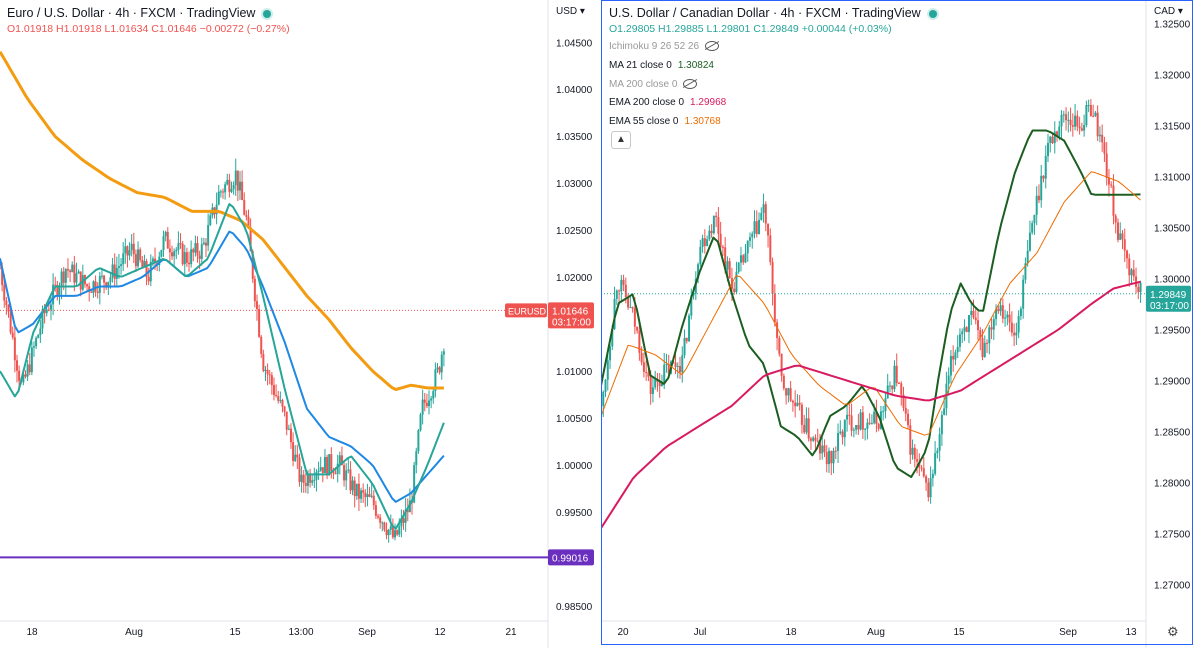 This screenshot has width=1193, height=648. I want to click on settings-gear-icon: ⚙, so click(1173, 631).